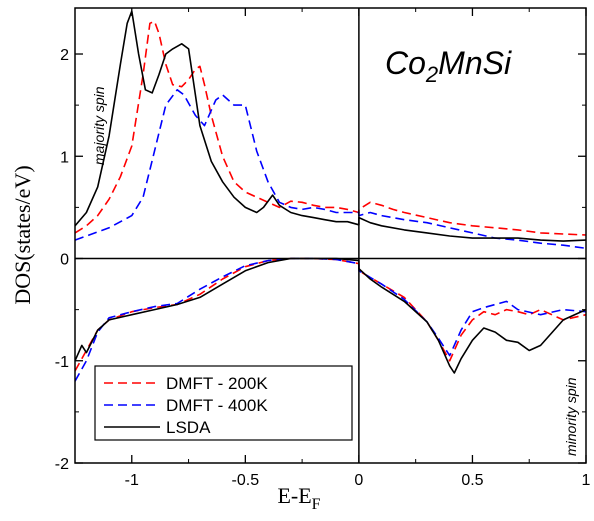  Describe the element at coordinates (217, 383) in the screenshot. I see `legend-label: DMFT - 200K` at that location.